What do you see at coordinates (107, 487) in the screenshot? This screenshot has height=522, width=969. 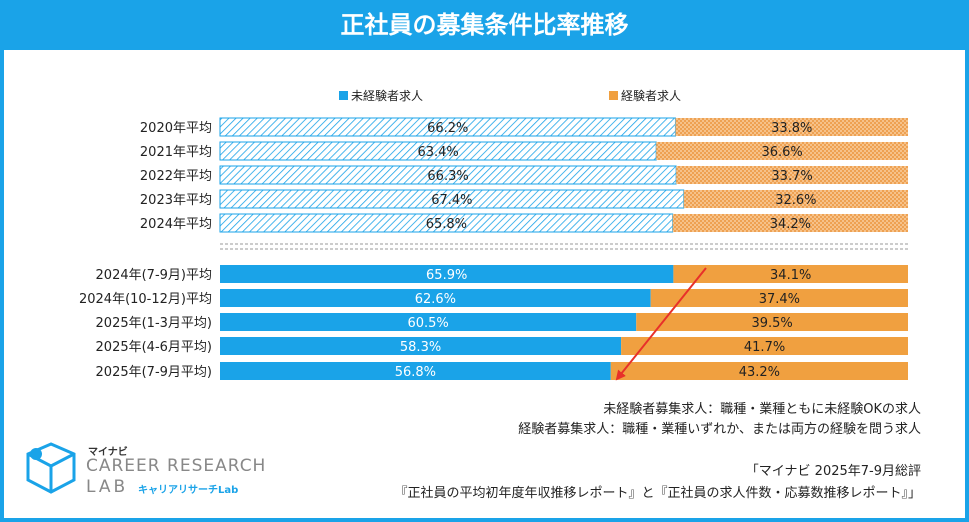 I see `logo-text-line2: LAB` at bounding box center [107, 487].